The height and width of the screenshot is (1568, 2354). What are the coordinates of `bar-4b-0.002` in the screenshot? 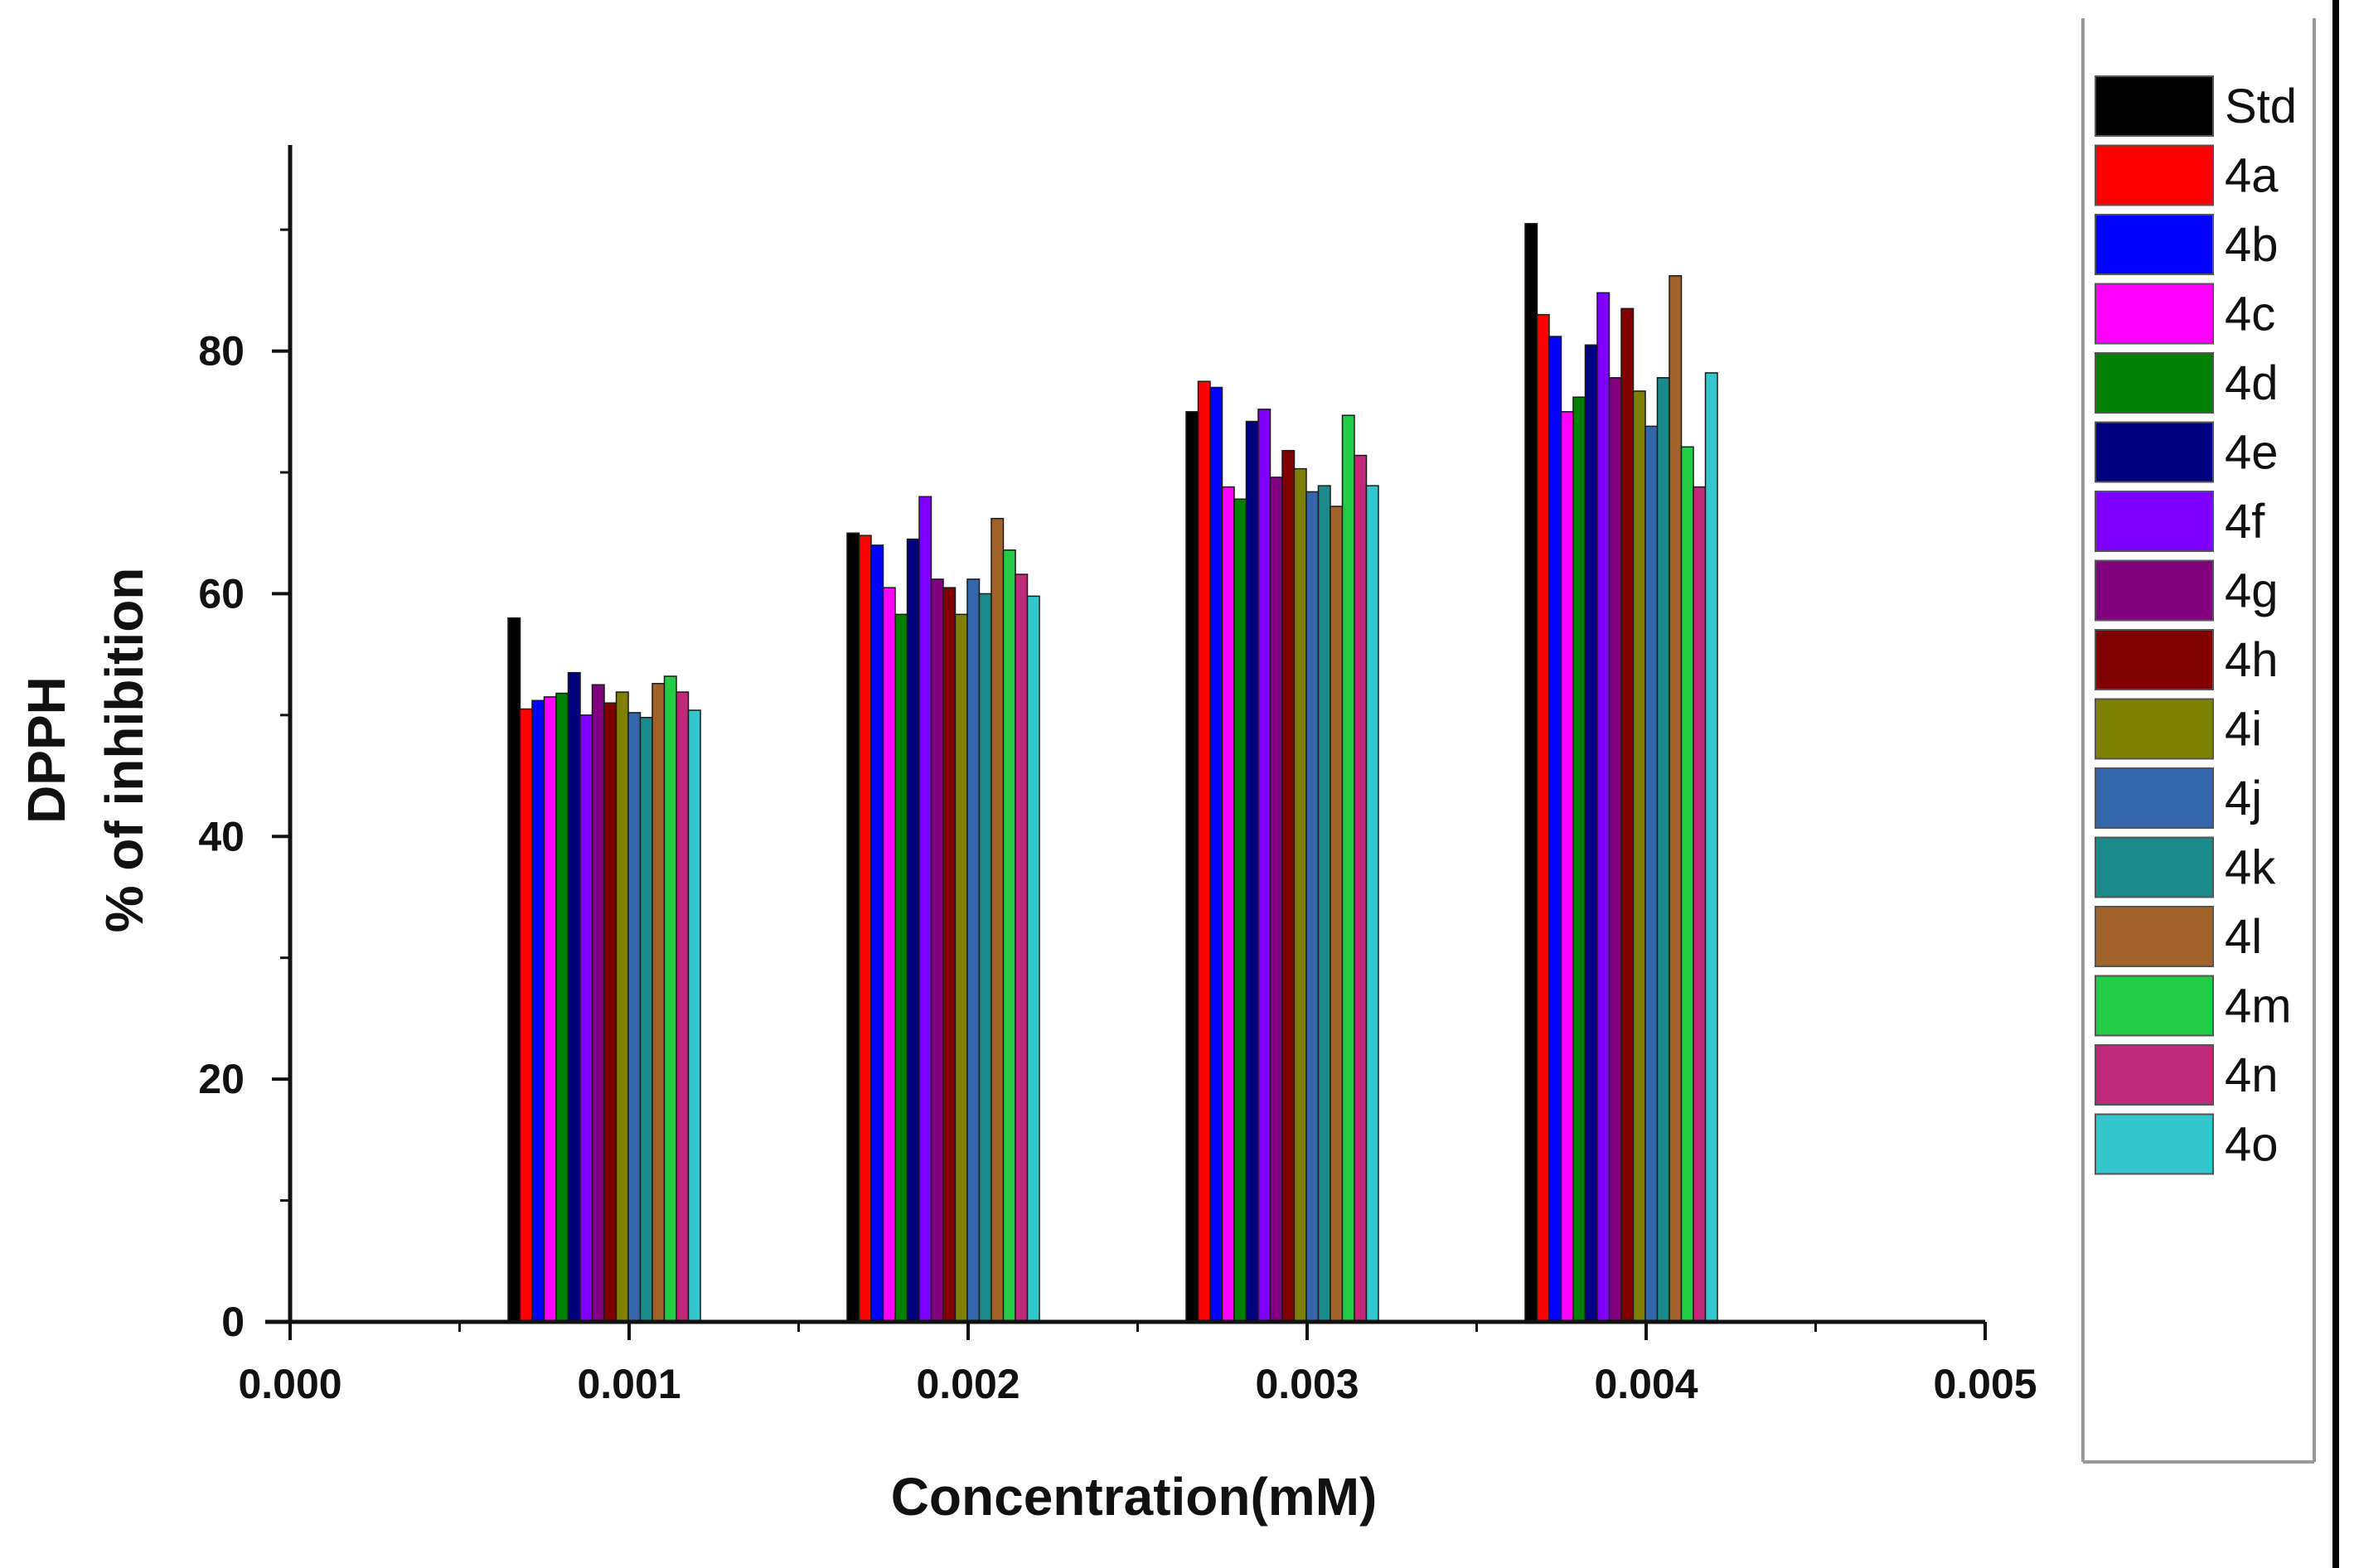 It's located at (877, 934).